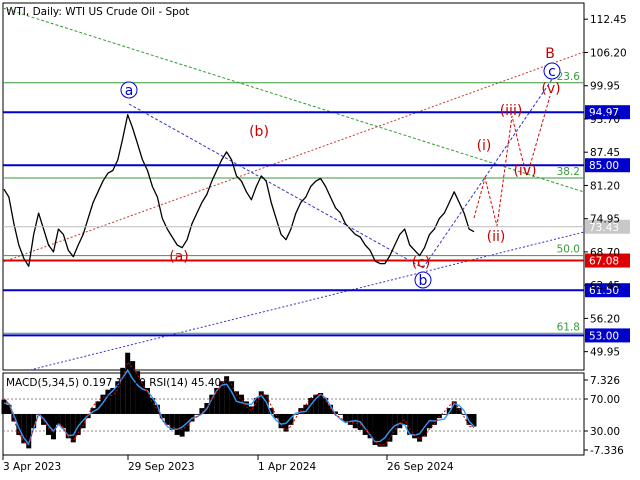  I want to click on wave-projection, so click(512, 161).